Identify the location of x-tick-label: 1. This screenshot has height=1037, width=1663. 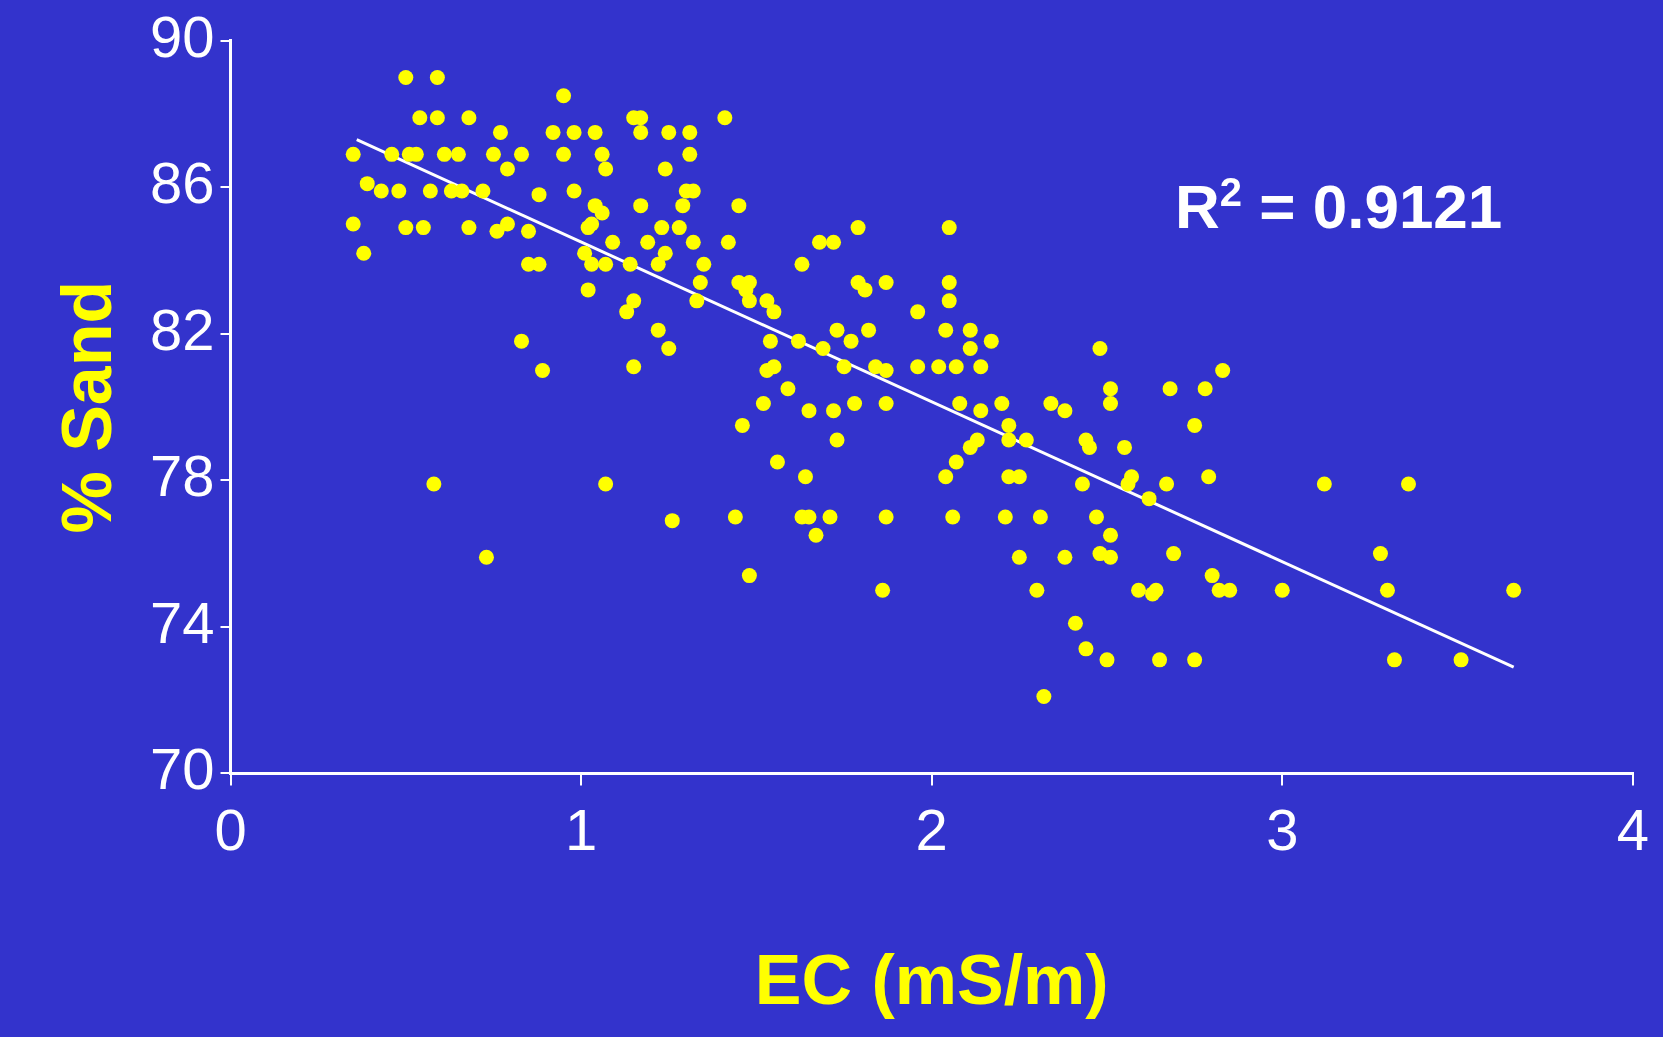
(581, 830).